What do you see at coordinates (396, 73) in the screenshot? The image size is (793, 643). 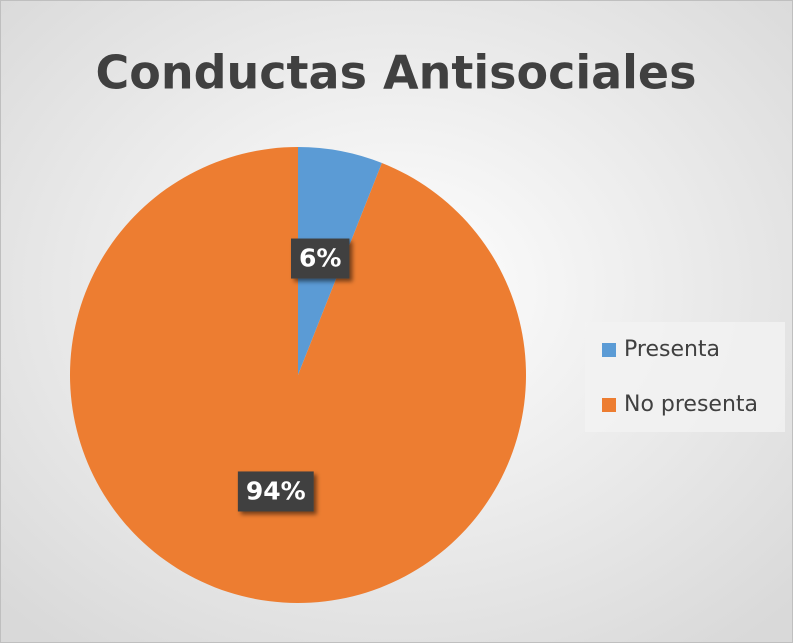 I see `chart-title: Conductas Antisociales` at bounding box center [396, 73].